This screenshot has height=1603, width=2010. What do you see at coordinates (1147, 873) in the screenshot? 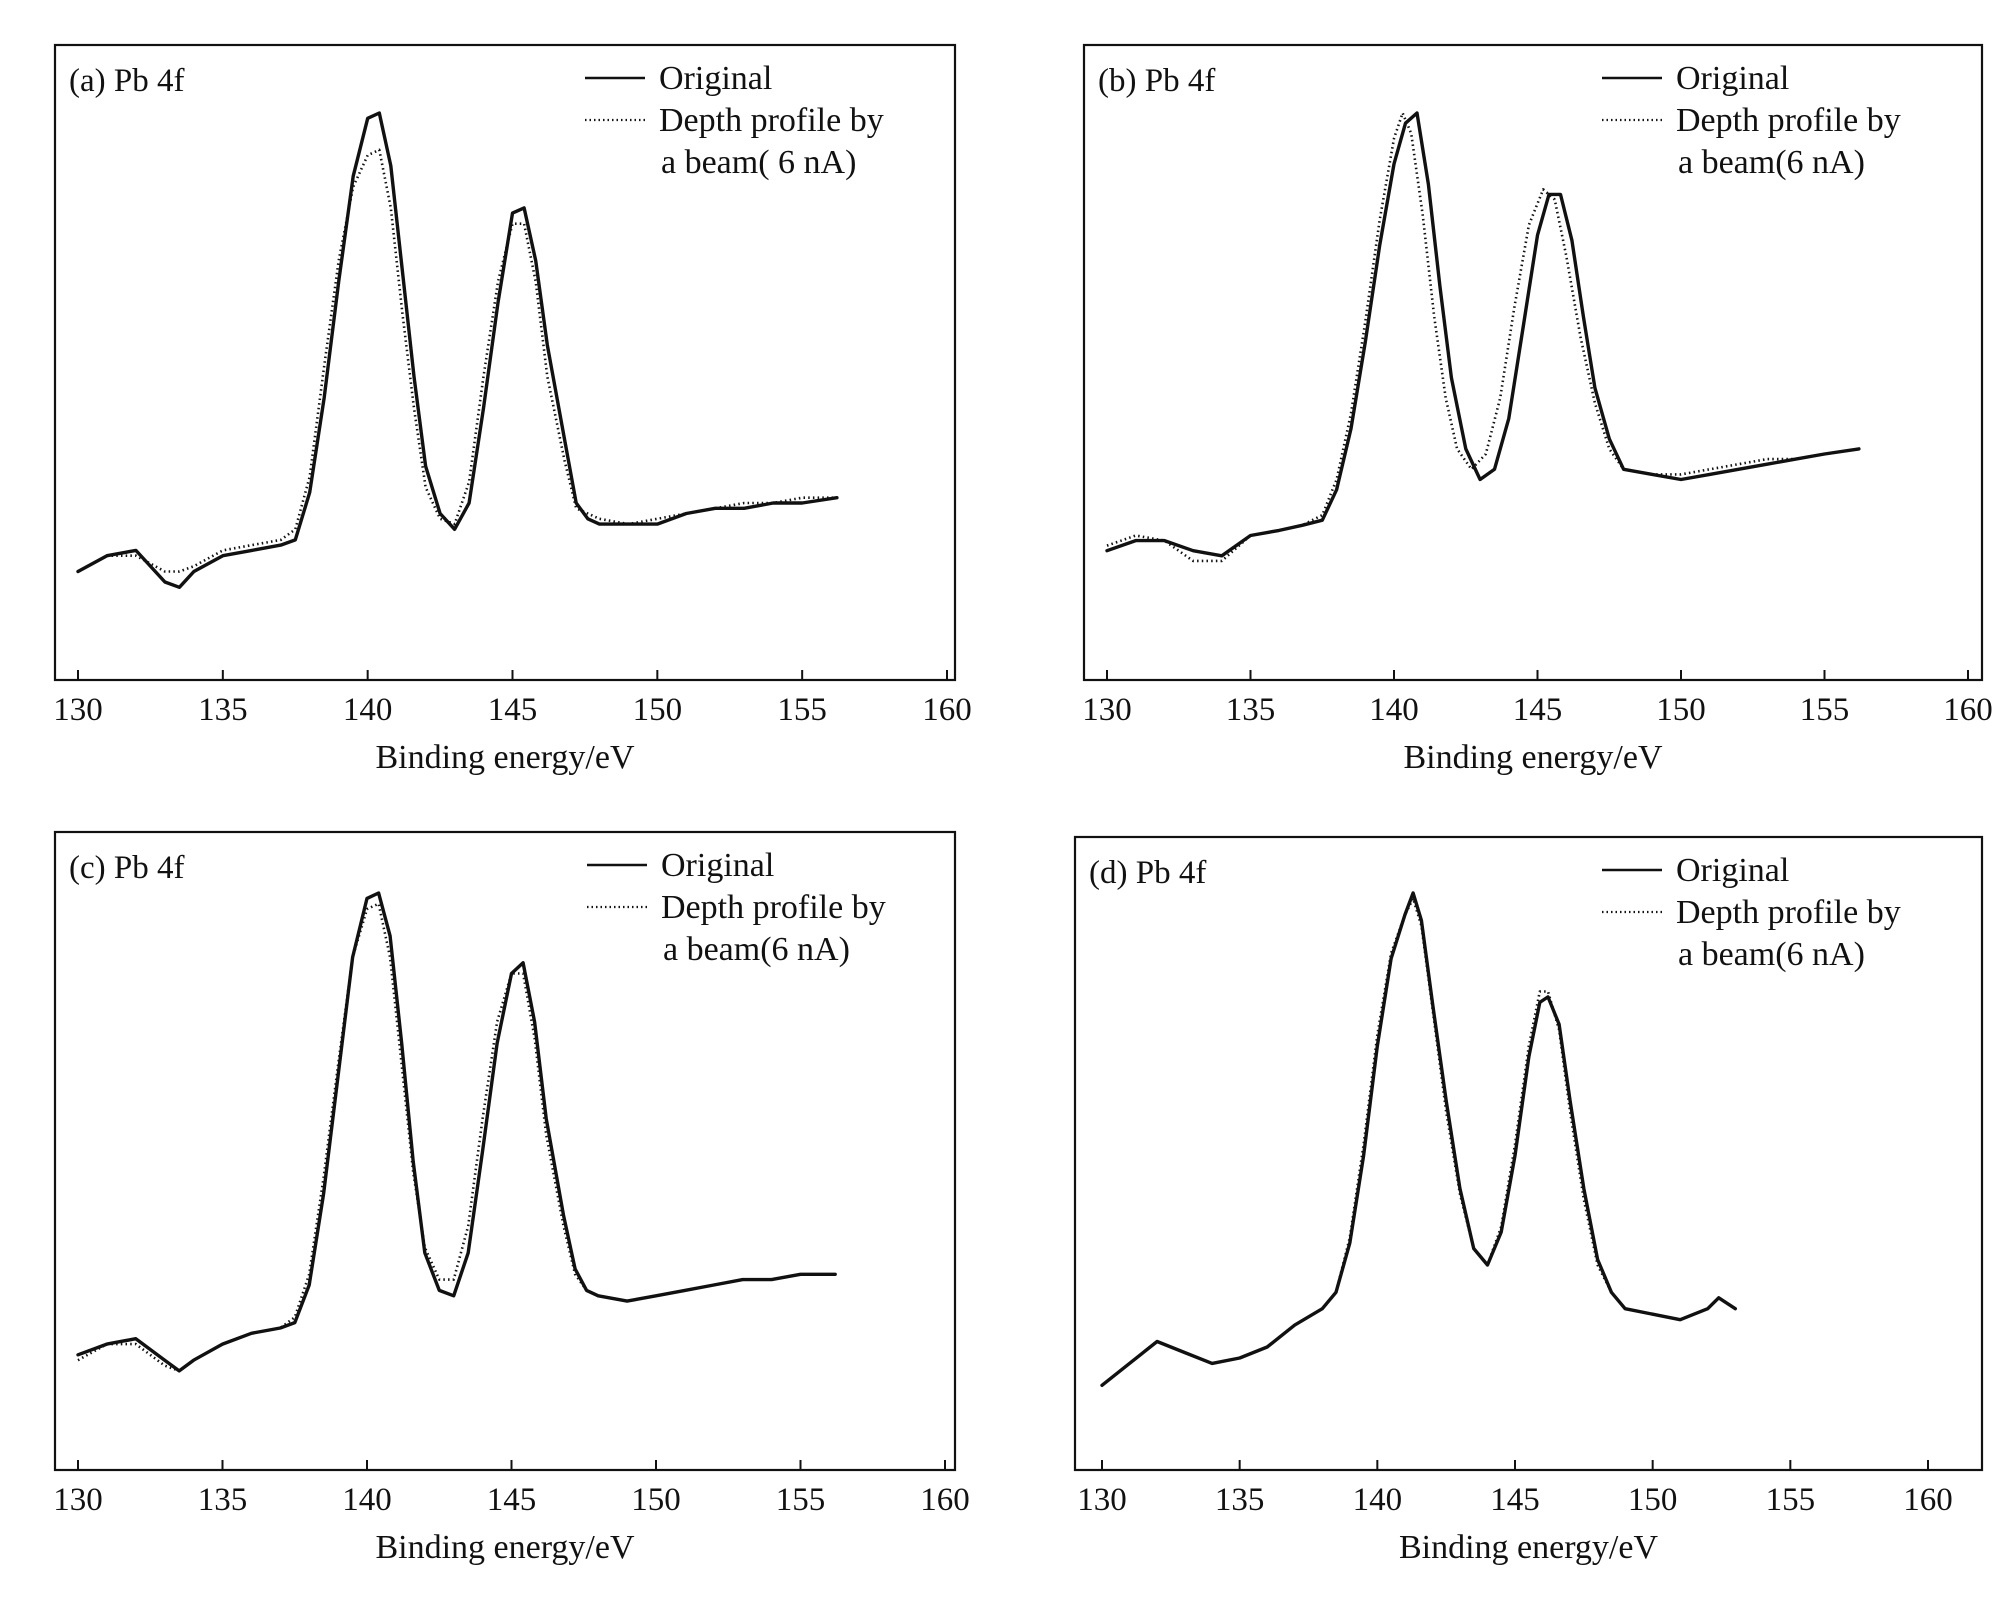
I see `panel-label: (d) Pb 4f` at bounding box center [1147, 873].